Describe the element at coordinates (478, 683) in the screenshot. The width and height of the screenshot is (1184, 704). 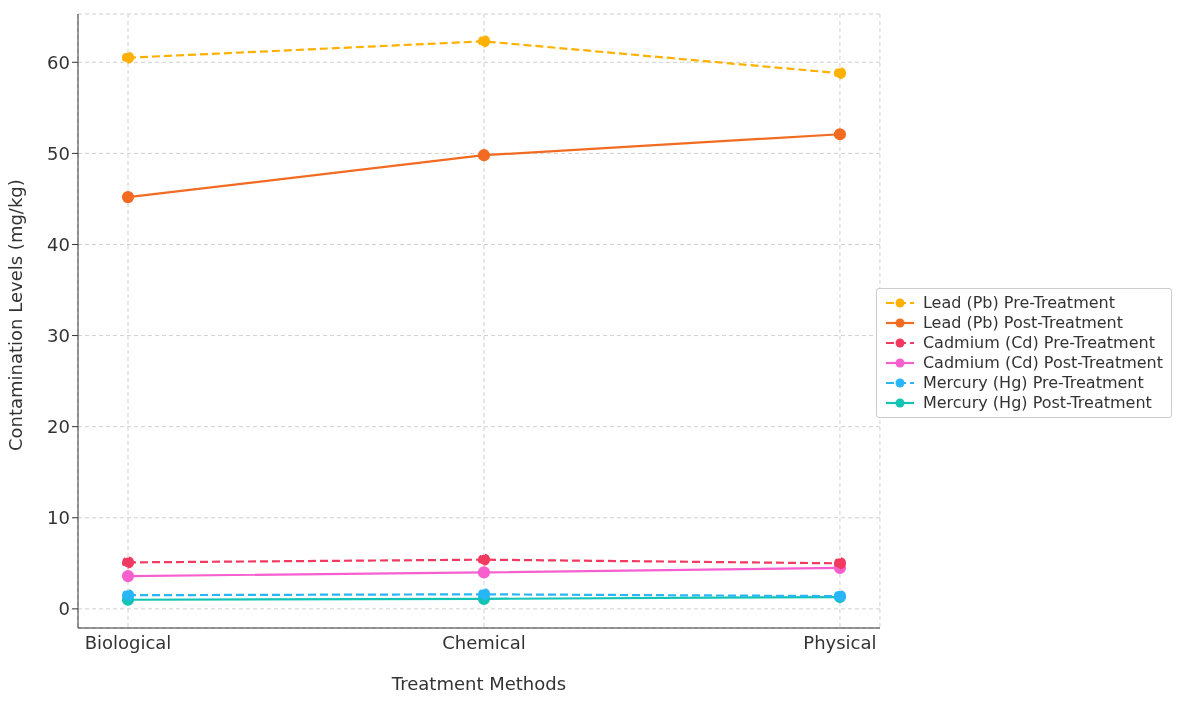
I see `x-axis-title: Treatment Methods` at that location.